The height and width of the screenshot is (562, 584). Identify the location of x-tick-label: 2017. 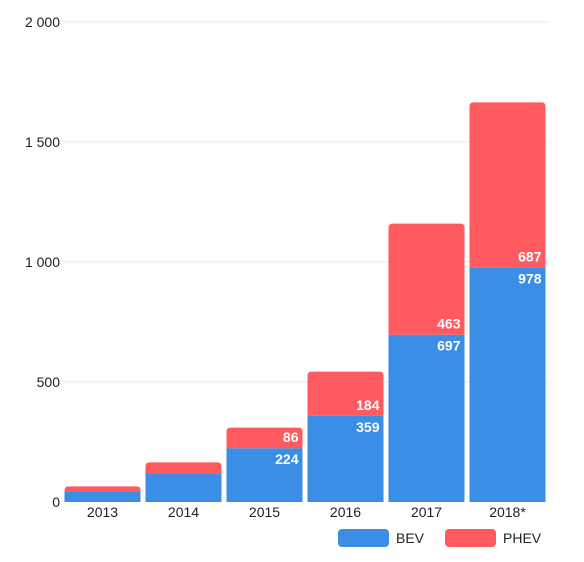
(426, 512).